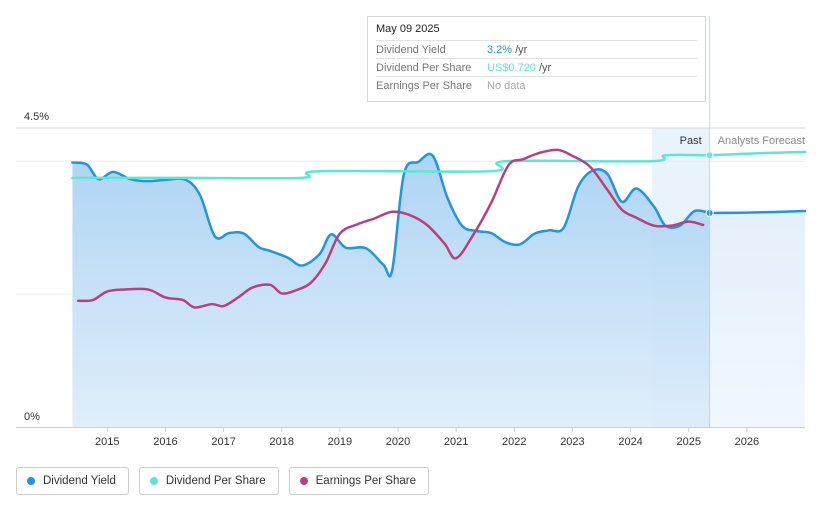  I want to click on x-tick-label: 2024, so click(630, 442).